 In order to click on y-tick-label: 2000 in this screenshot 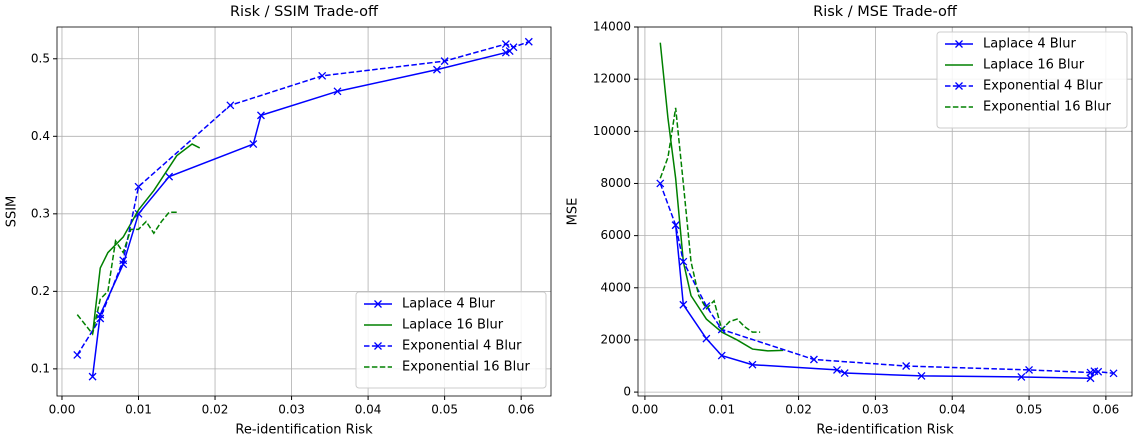, I will do `click(615, 339)`.